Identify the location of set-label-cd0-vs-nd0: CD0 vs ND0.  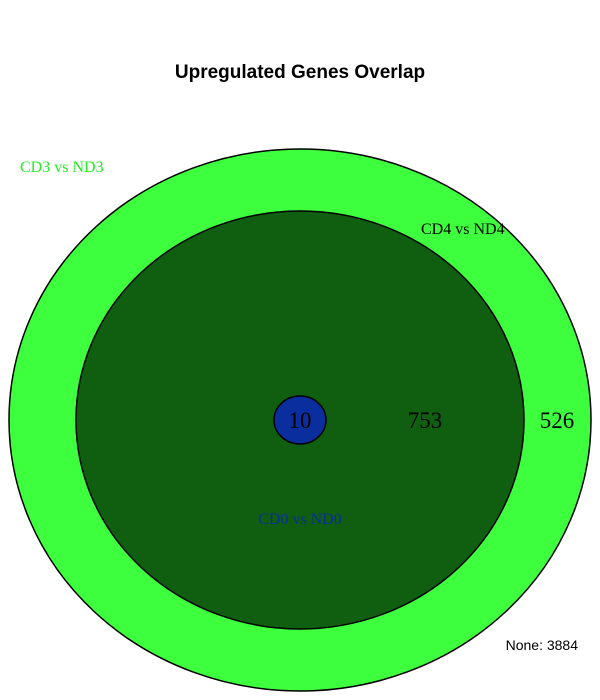
(300, 519).